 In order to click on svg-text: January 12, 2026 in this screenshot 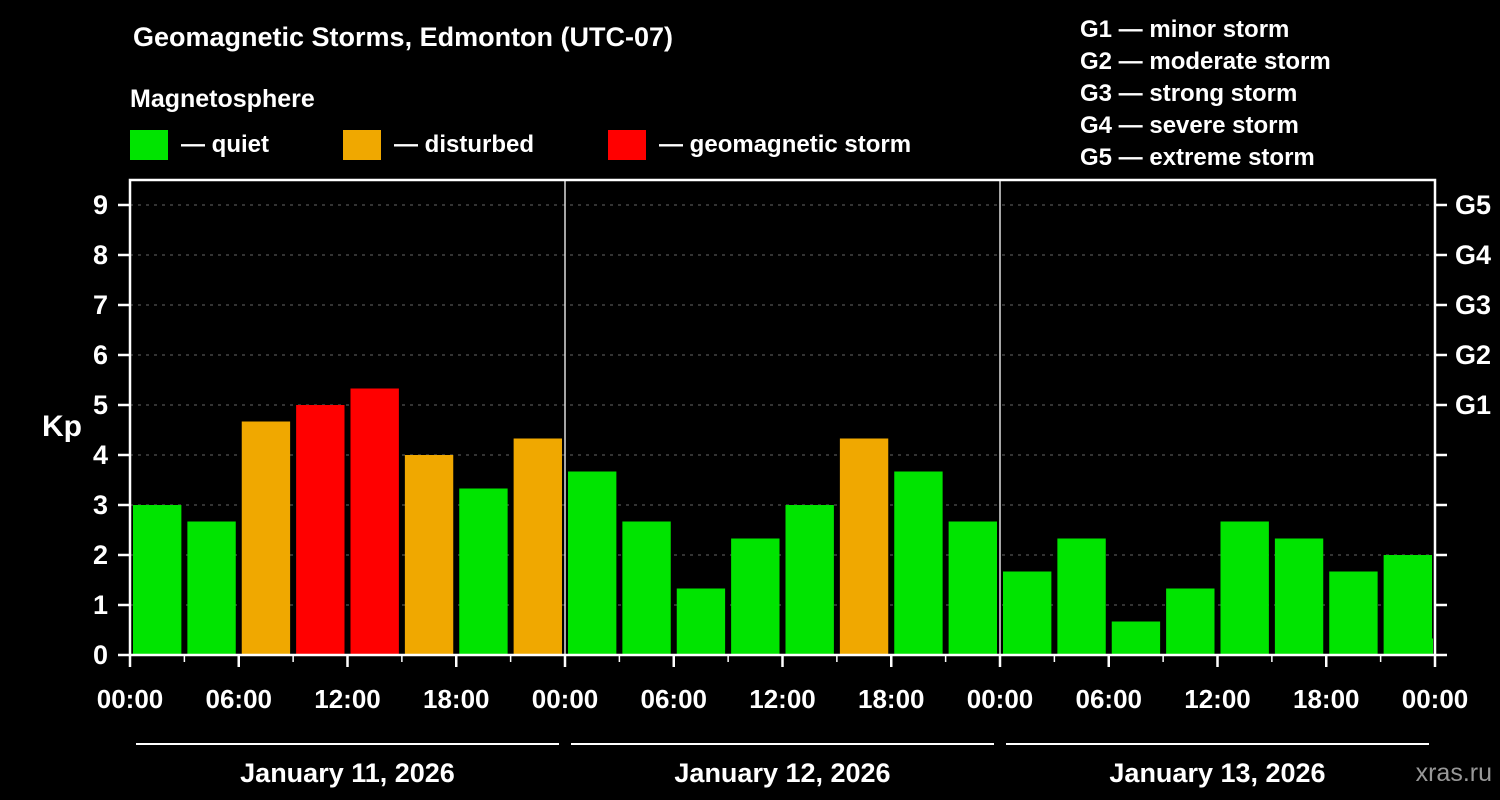, I will do `click(782, 773)`.